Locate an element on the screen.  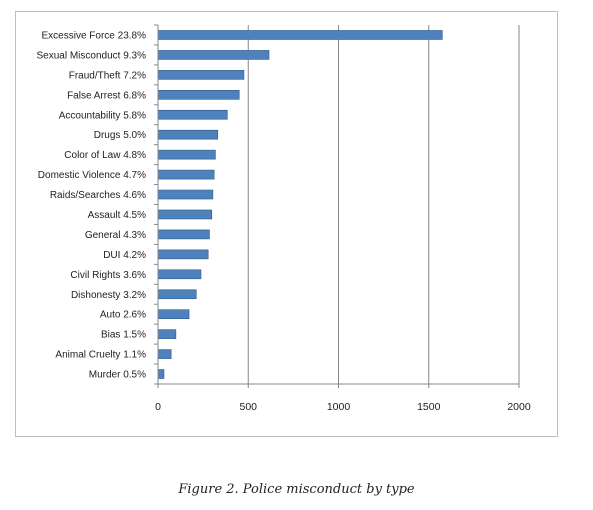
category-label: Excessive Force 23.8% is located at coordinates (94, 35).